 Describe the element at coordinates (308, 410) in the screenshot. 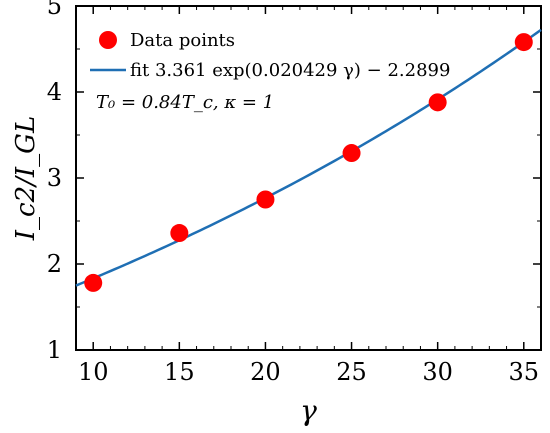

I see `x-axis-title: γ` at that location.